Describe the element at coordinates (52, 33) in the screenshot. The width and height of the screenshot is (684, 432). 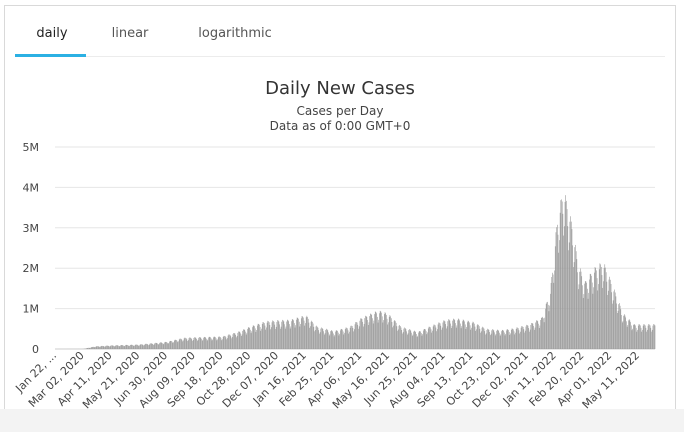
I see `tab-daily: daily` at that location.